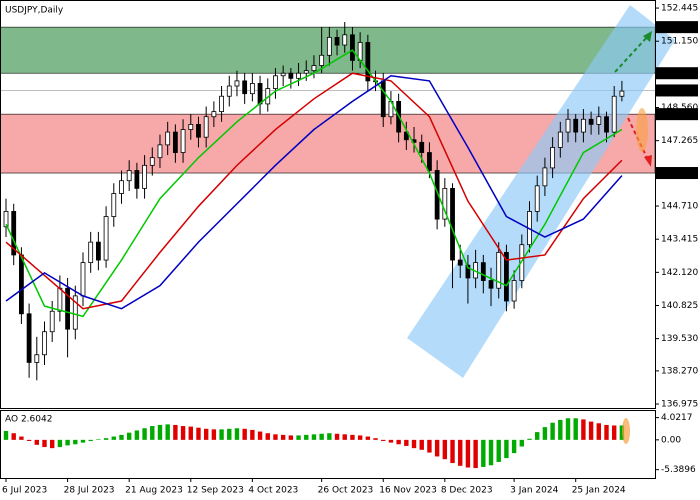 The width and height of the screenshot is (700, 500). I want to click on ao-highlight, so click(626, 431).